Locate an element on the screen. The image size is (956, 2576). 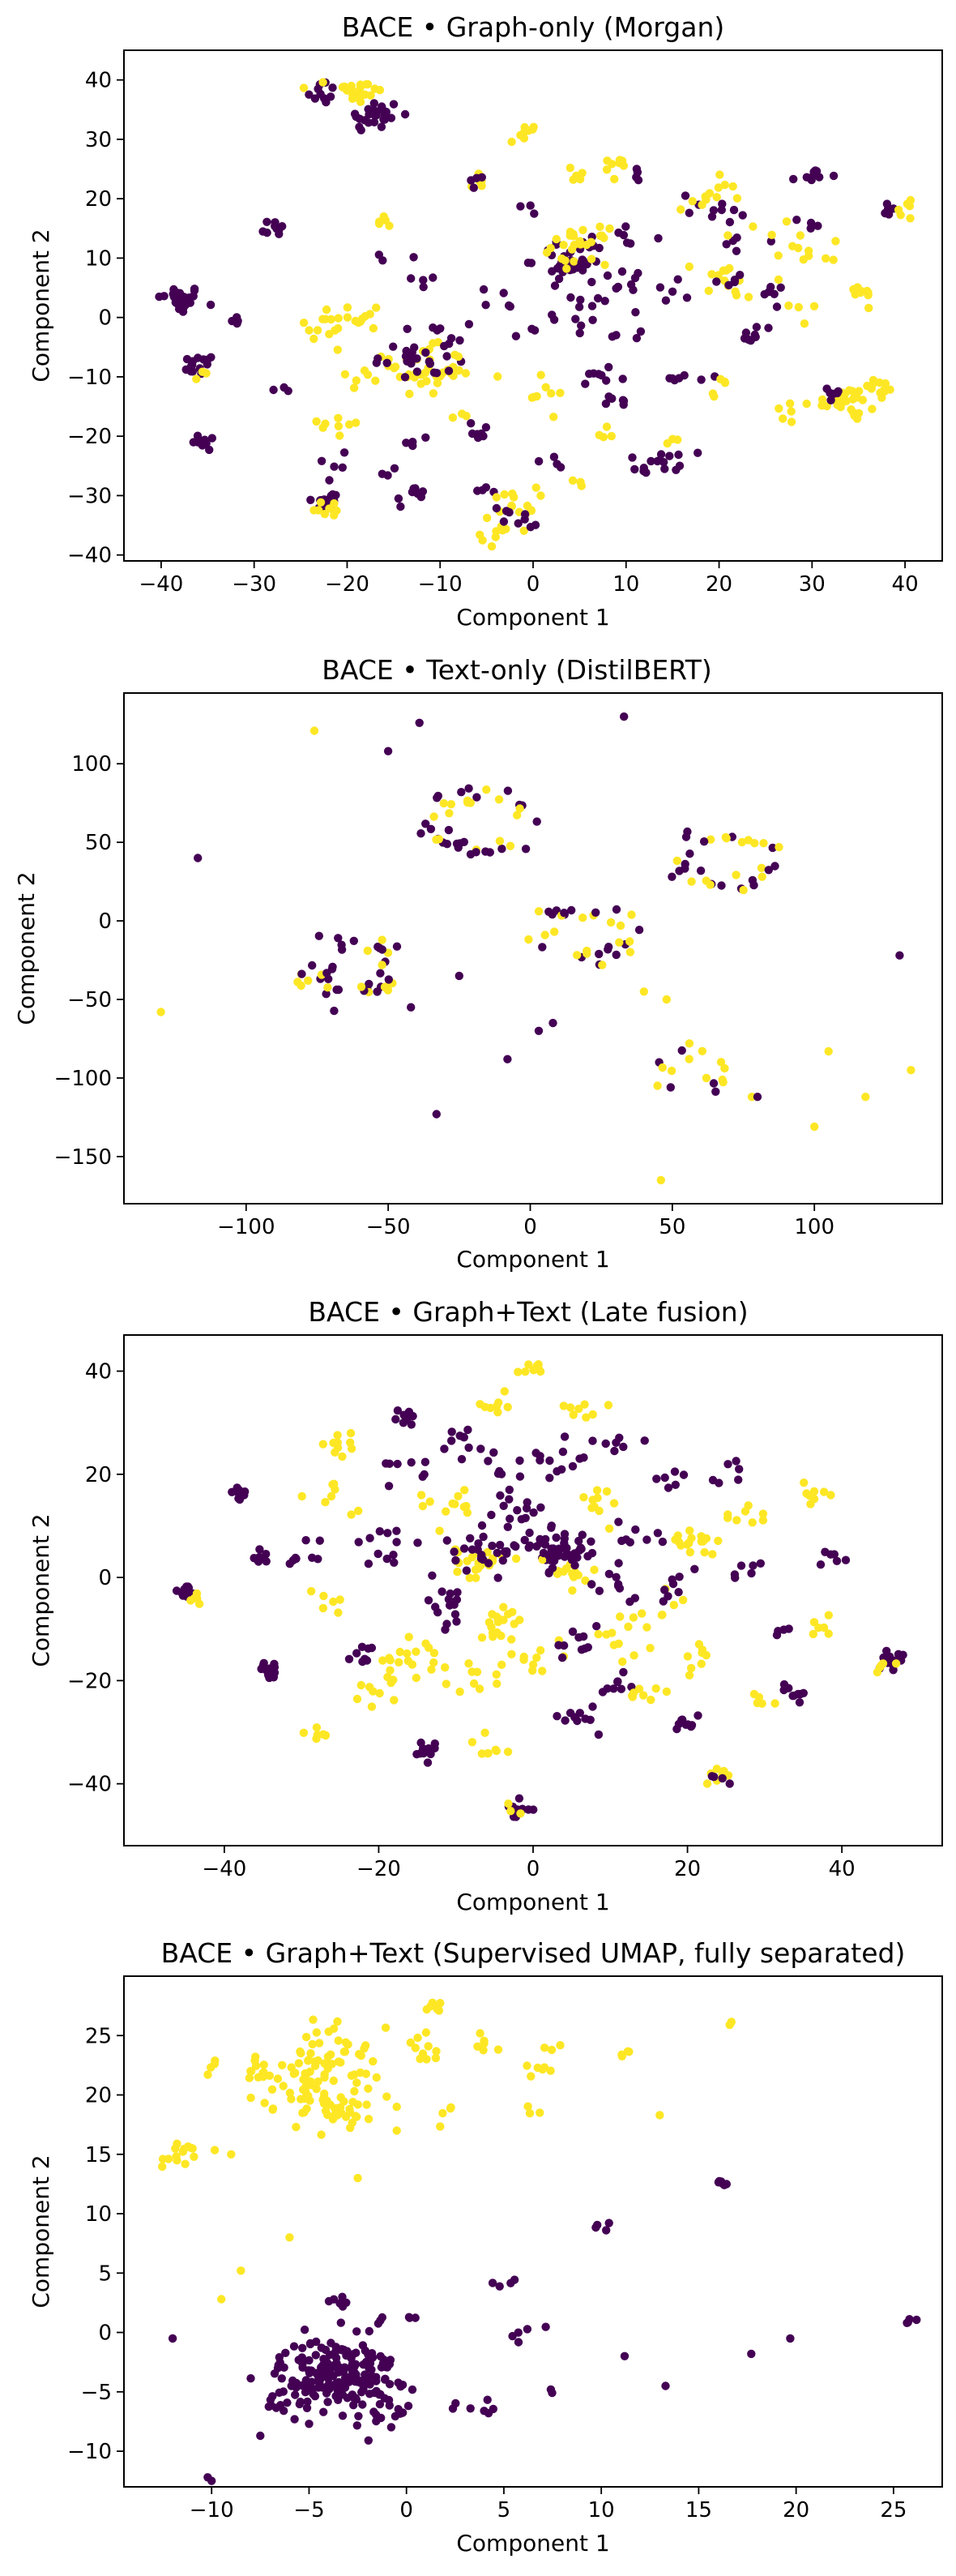
y-tick-label: −20 is located at coordinates (89, 1681).